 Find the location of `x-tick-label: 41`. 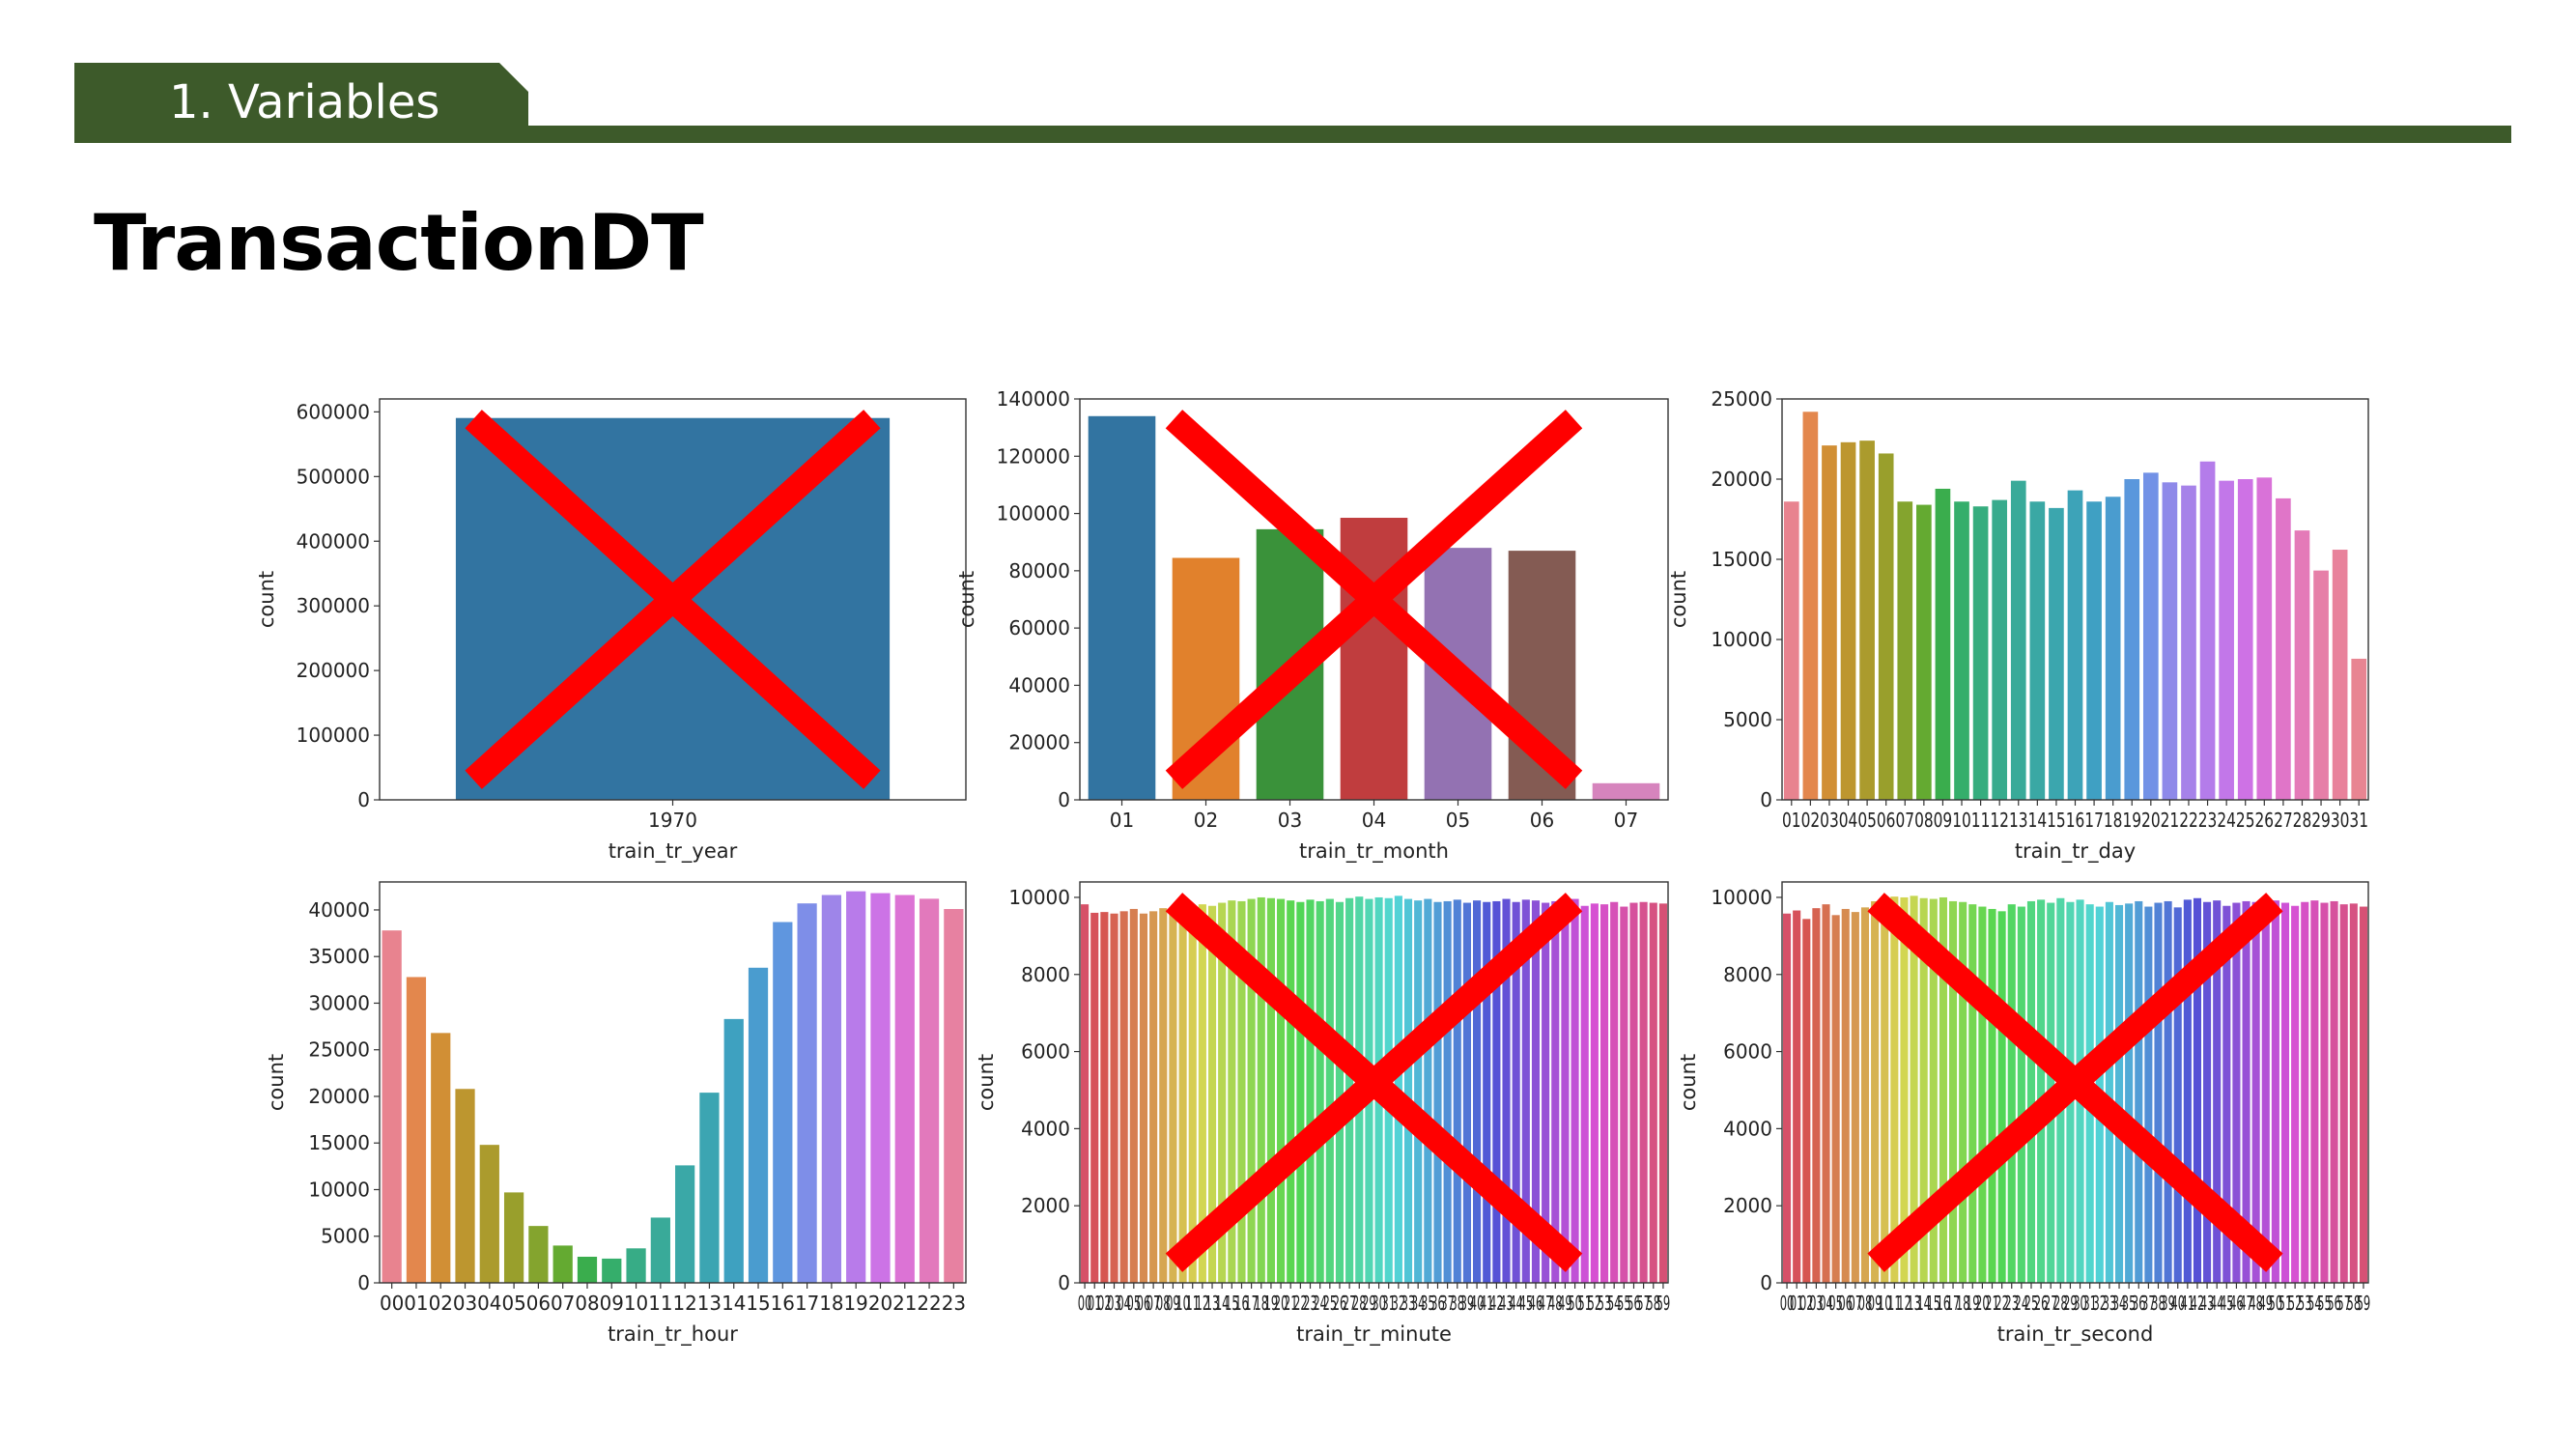

x-tick-label: 41 is located at coordinates (2188, 1303).